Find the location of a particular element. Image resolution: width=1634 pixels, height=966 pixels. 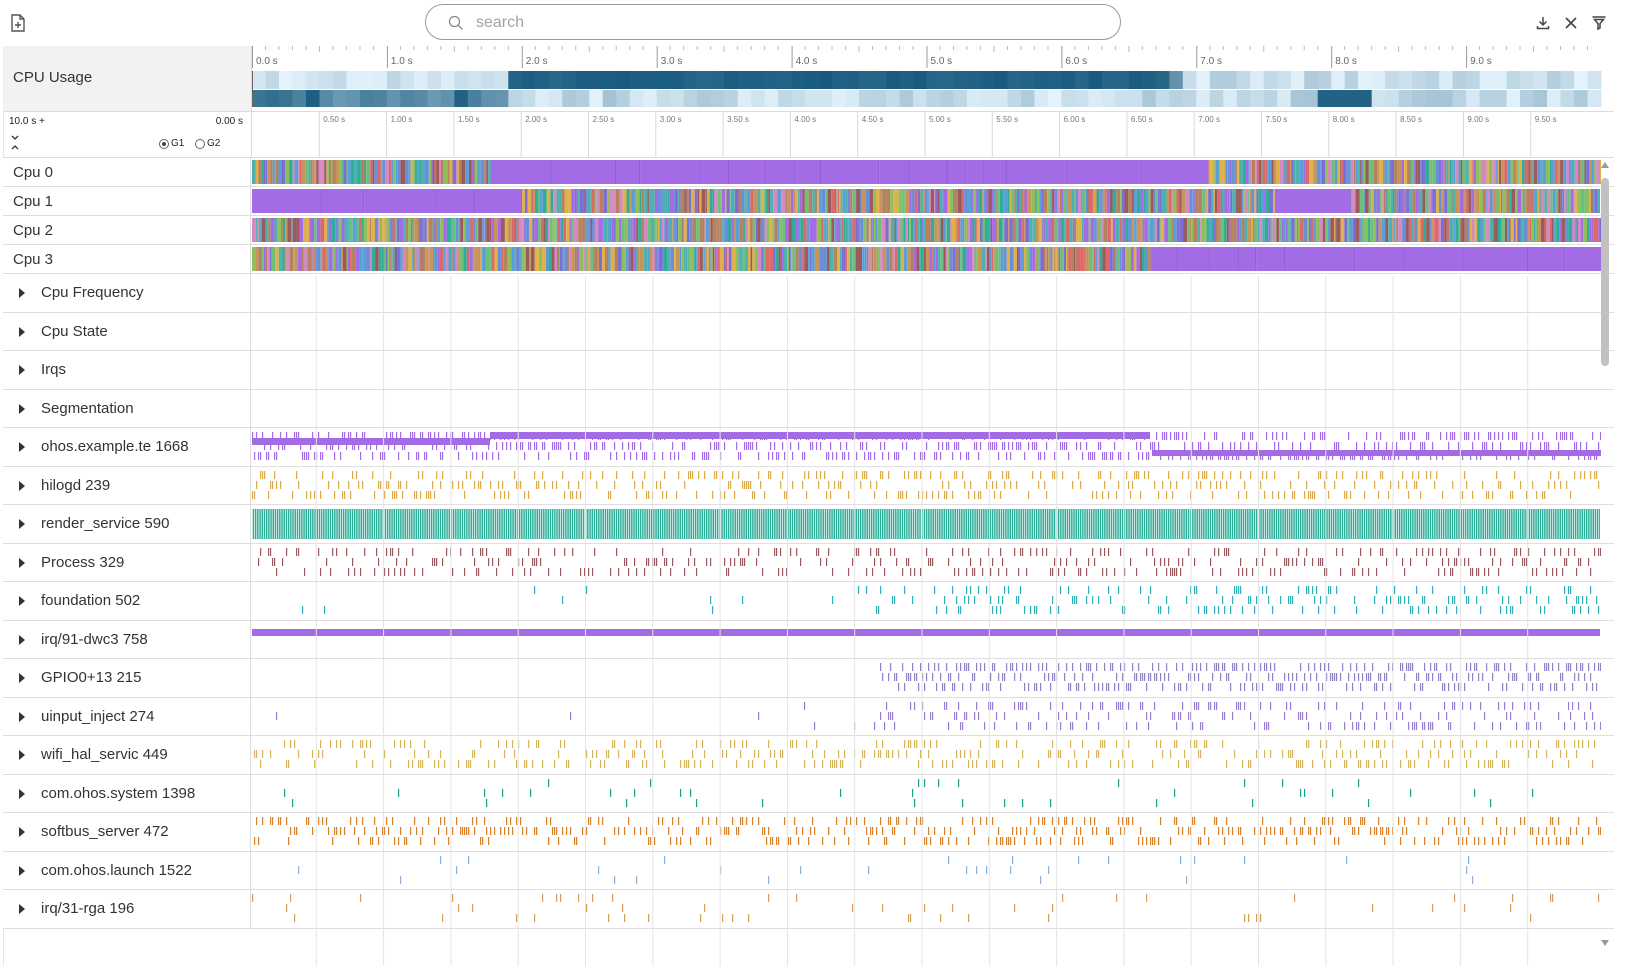

radio-g2-label: G2 is located at coordinates (214, 143).